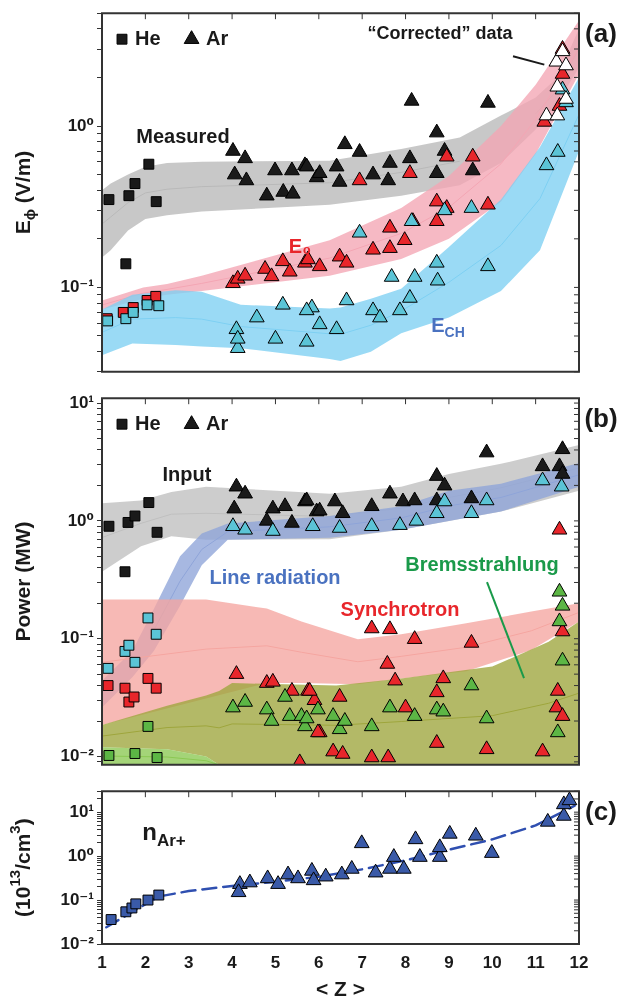 This screenshot has height=1003, width=623. Describe the element at coordinates (601, 33) in the screenshot. I see `text: (a)` at that location.